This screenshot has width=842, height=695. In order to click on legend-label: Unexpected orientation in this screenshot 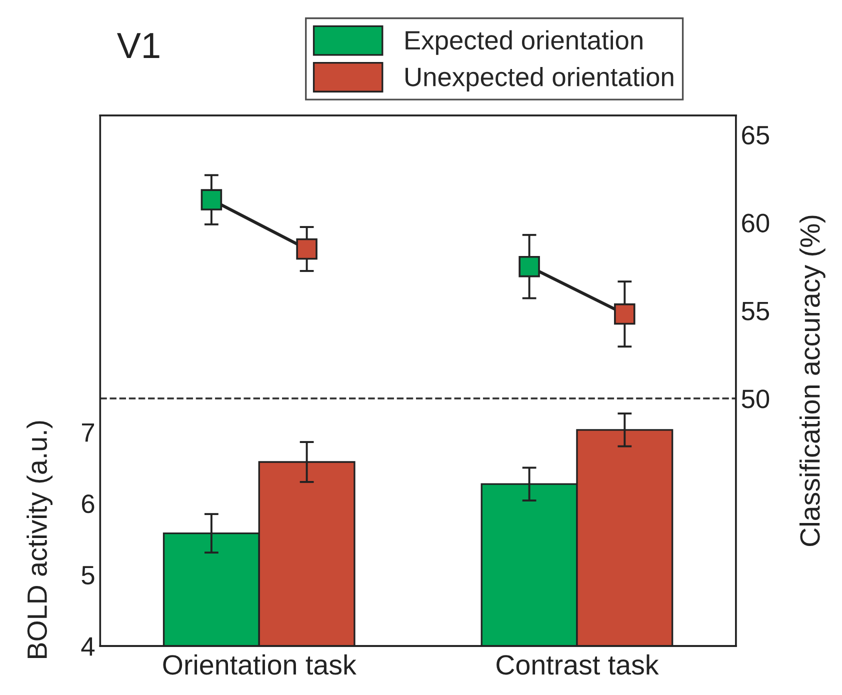, I will do `click(540, 79)`.